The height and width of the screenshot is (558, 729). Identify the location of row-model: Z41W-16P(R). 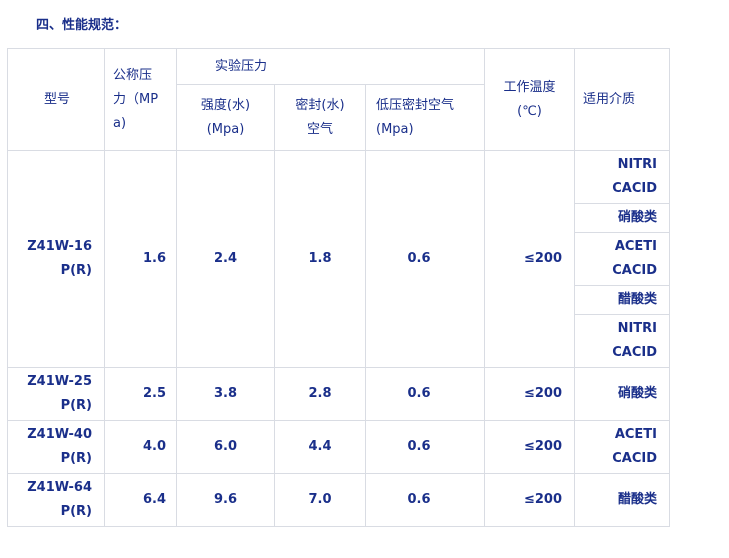
(56, 259).